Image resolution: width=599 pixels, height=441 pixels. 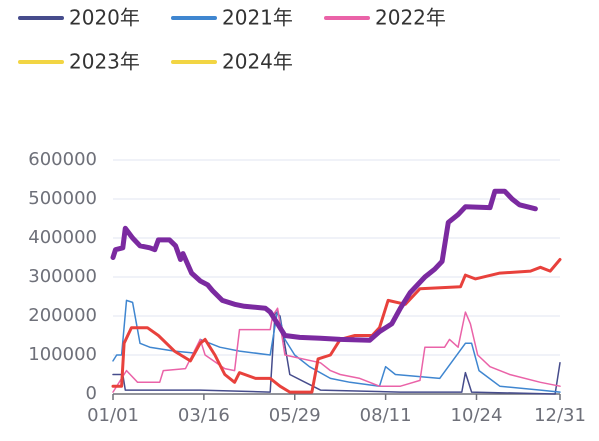 What do you see at coordinates (386, 415) in the screenshot?
I see `x-tick-label: 08/11` at bounding box center [386, 415].